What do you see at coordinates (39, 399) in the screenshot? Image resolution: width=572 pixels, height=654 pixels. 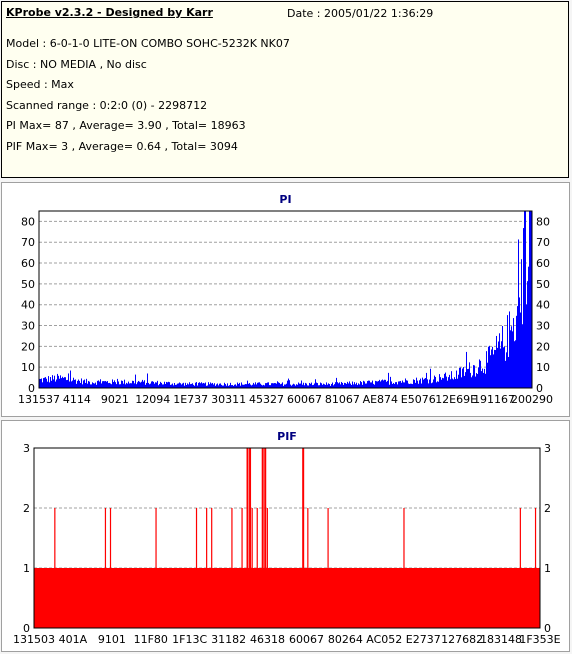 I see `x-tick-label: 131537` at bounding box center [39, 399].